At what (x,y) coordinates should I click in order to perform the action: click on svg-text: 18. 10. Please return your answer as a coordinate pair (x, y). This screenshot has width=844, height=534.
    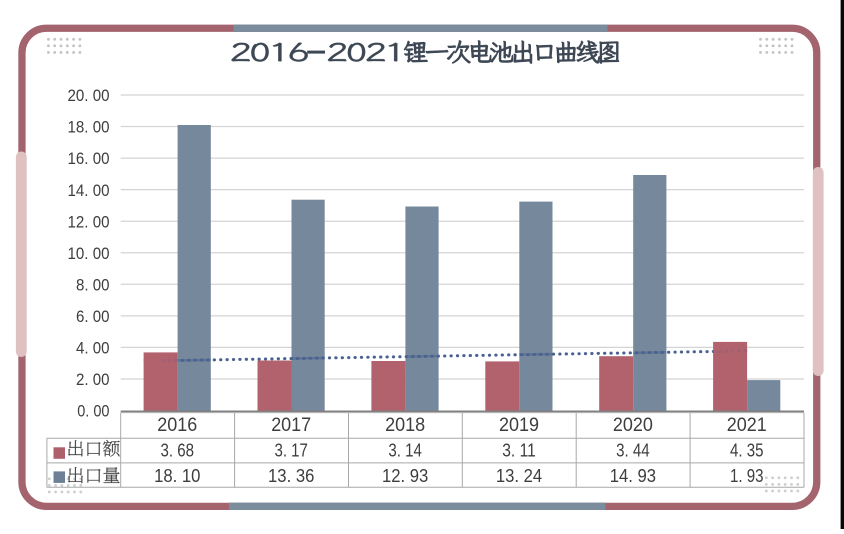
    Looking at the image, I should click on (177, 476).